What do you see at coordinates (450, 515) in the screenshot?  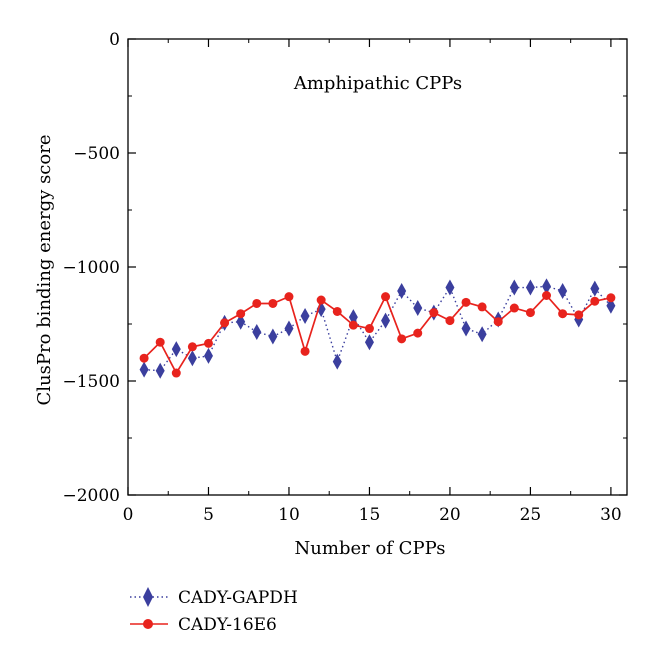 I see `x-tick-label: 20` at bounding box center [450, 515].